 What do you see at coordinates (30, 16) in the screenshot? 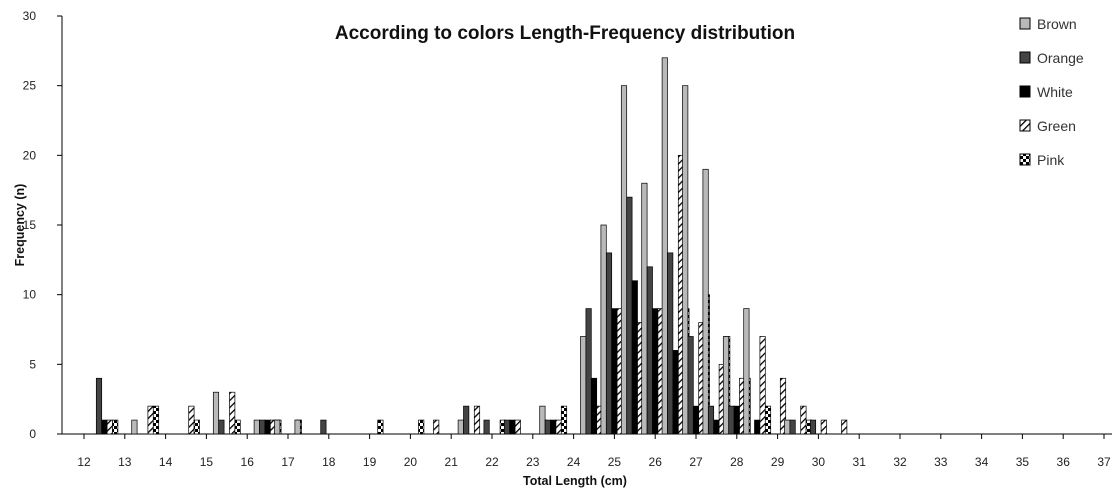
I see `y-tick-label: 30` at bounding box center [30, 16].